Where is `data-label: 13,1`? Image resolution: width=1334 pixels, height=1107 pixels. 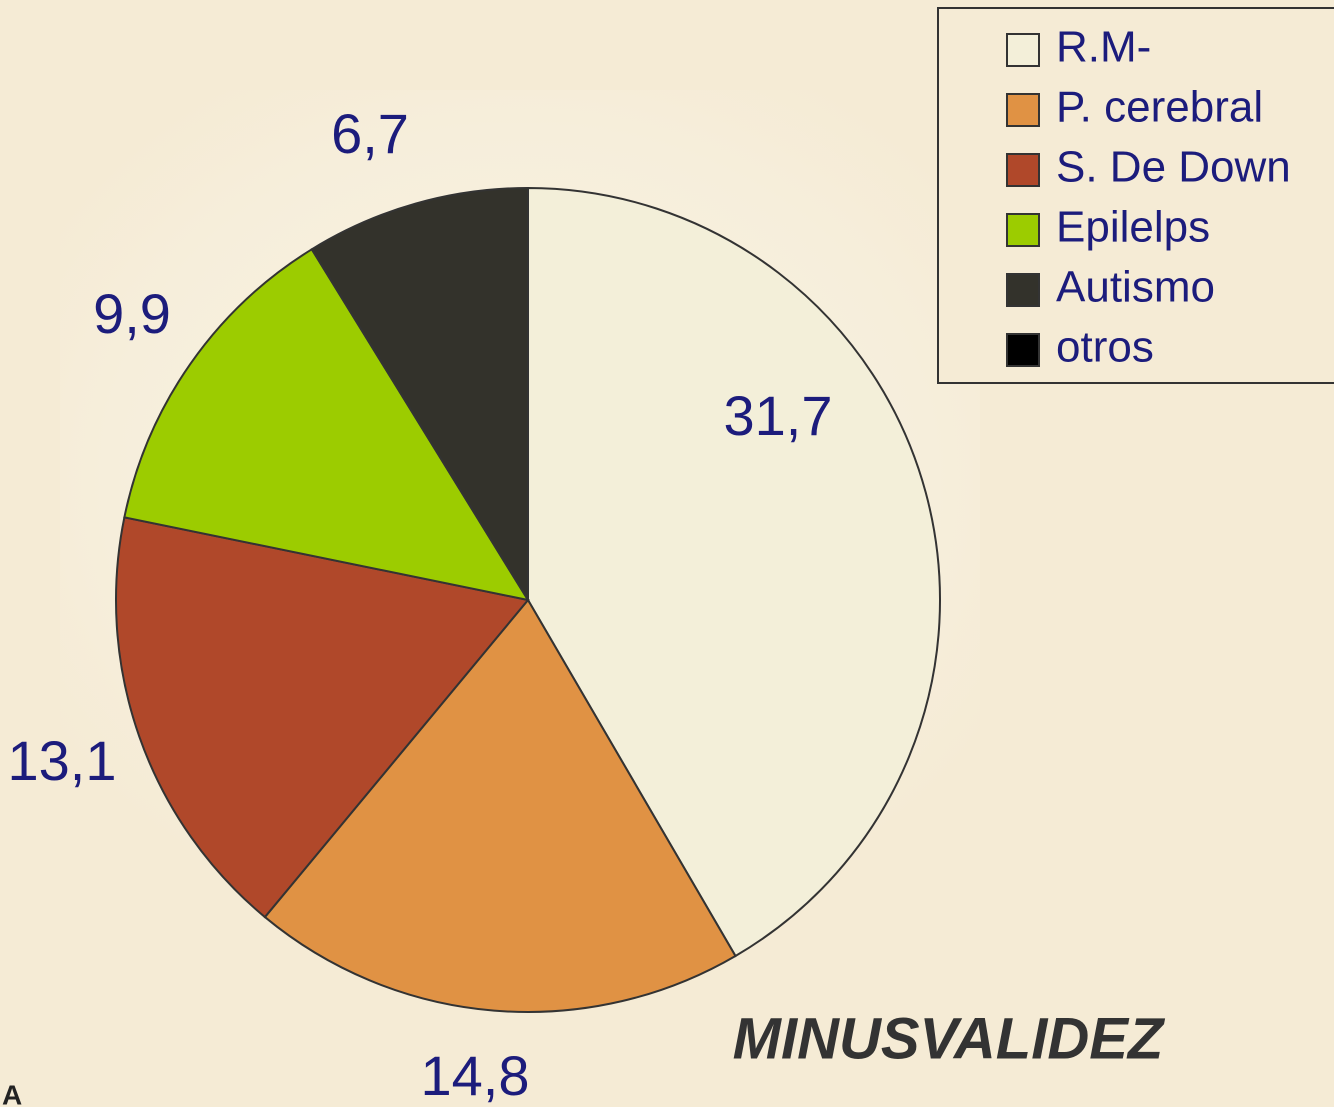
data-label: 13,1 is located at coordinates (62, 760).